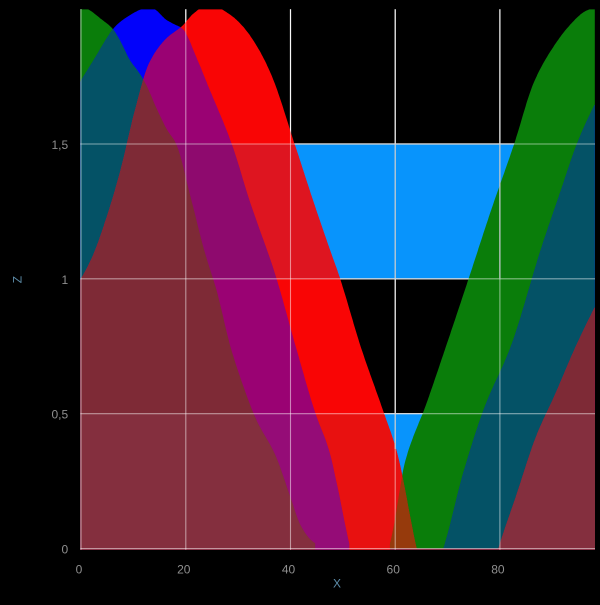 The width and height of the screenshot is (600, 605). What do you see at coordinates (18, 279) in the screenshot?
I see `svg-text: Z` at bounding box center [18, 279].